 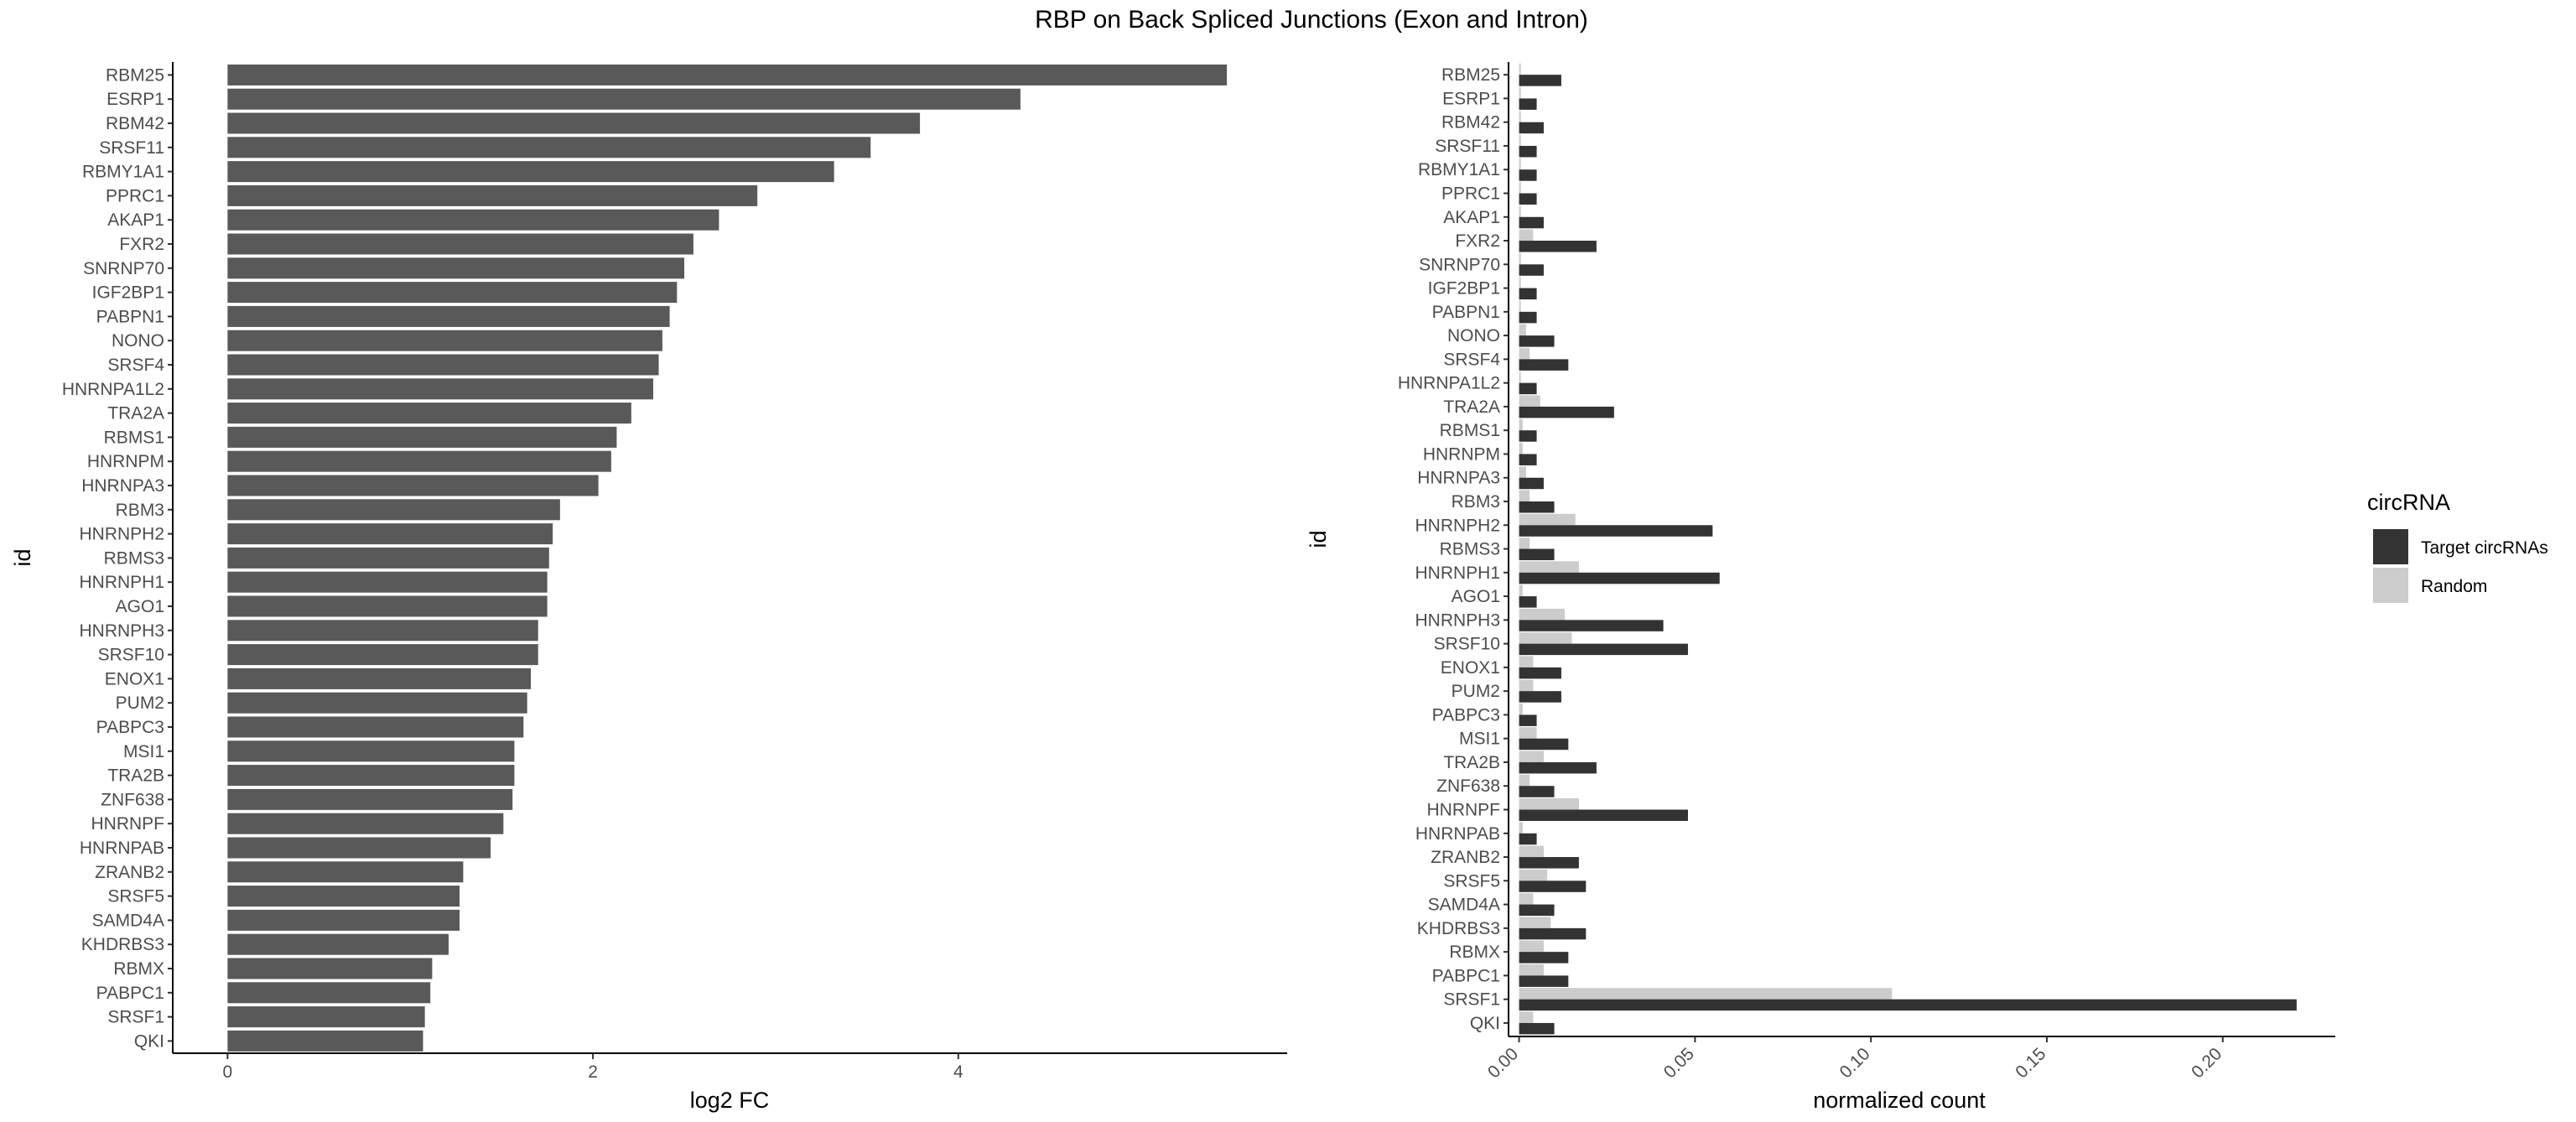 What do you see at coordinates (413, 485) in the screenshot?
I see `bar-hnrnpa3` at bounding box center [413, 485].